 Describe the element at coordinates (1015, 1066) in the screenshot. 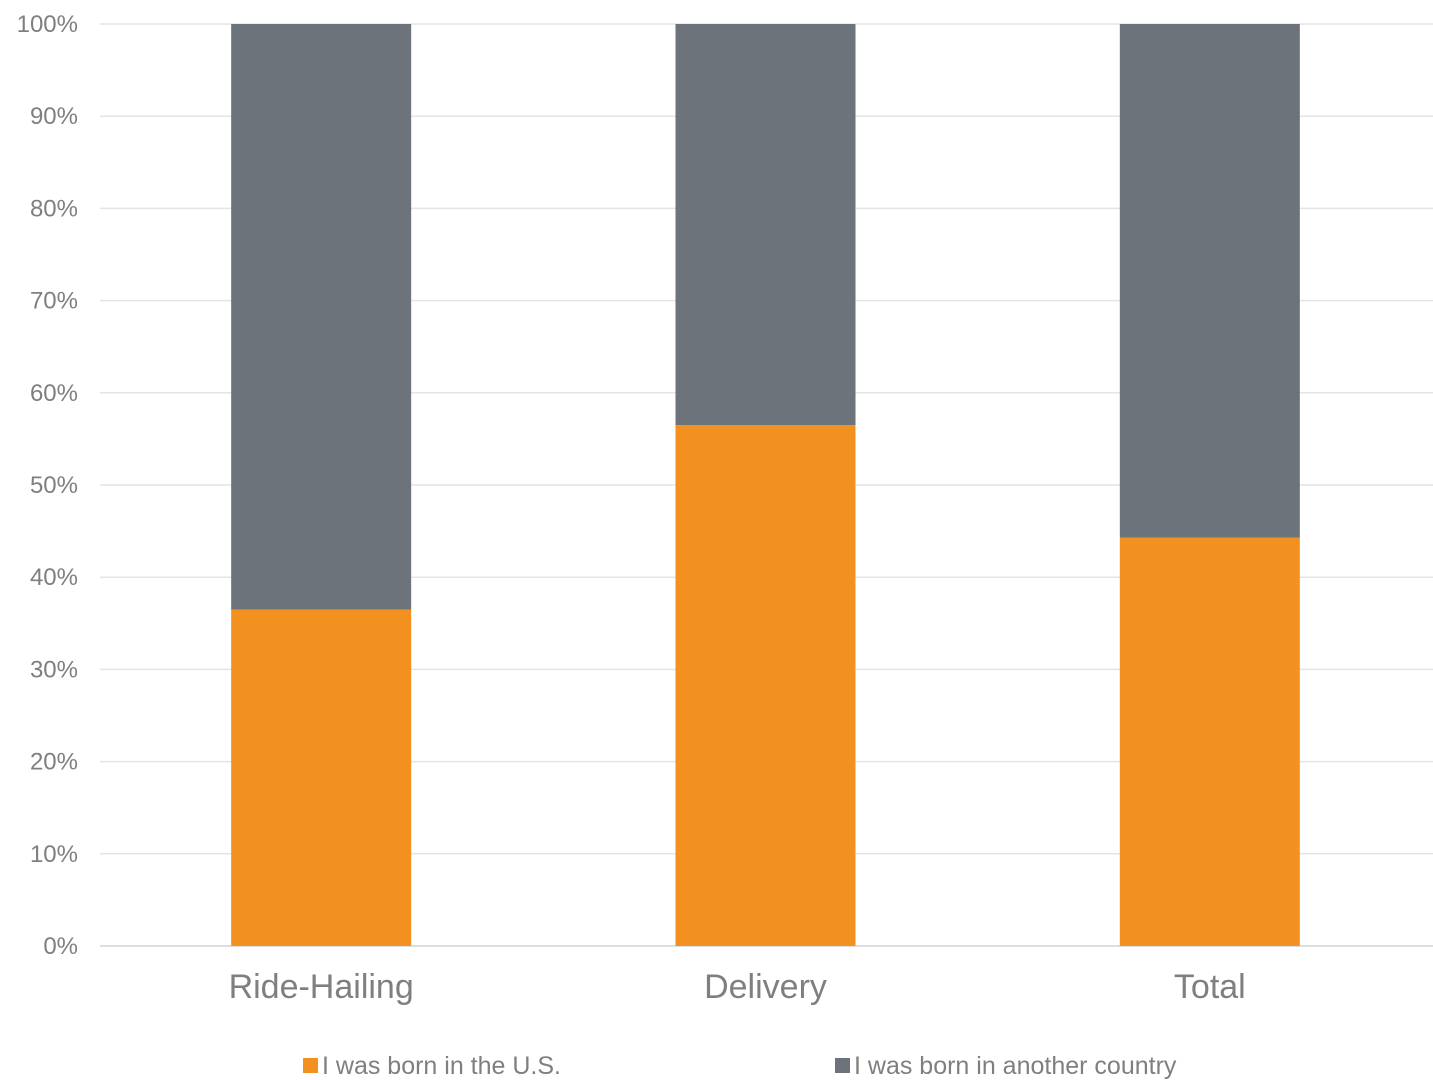

I see `legend-label: I was born in another country` at that location.